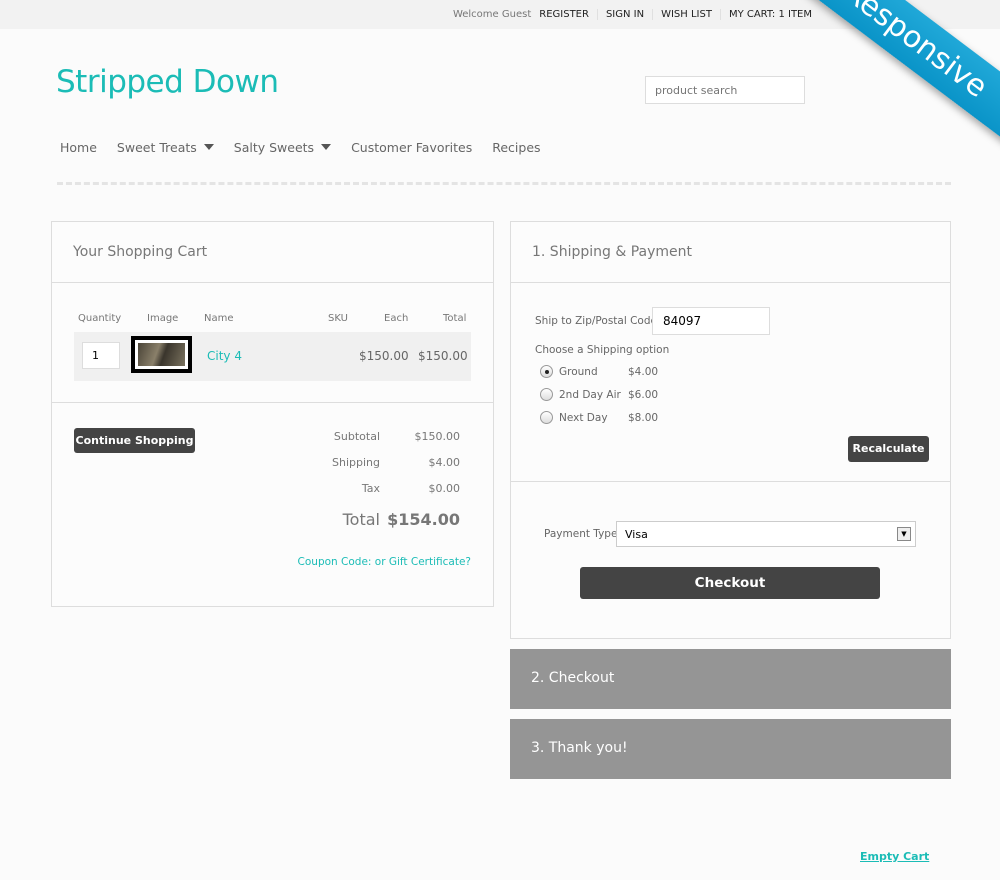 This screenshot has height=880, width=1000. Describe the element at coordinates (361, 519) in the screenshot. I see `total-label: Total` at that location.